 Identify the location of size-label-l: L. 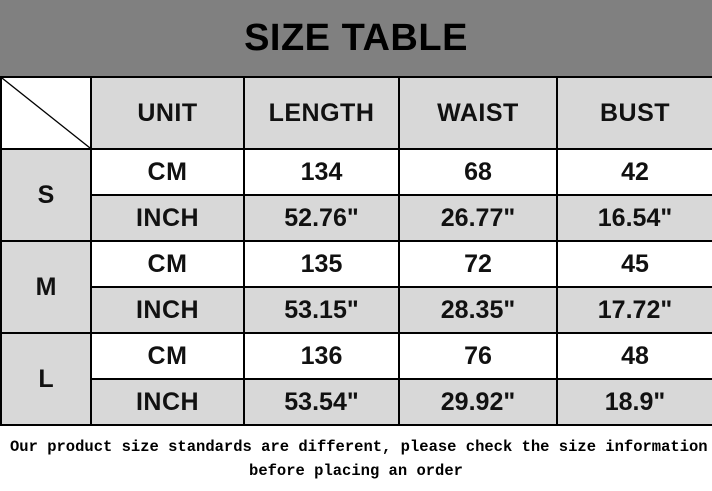
(46, 379).